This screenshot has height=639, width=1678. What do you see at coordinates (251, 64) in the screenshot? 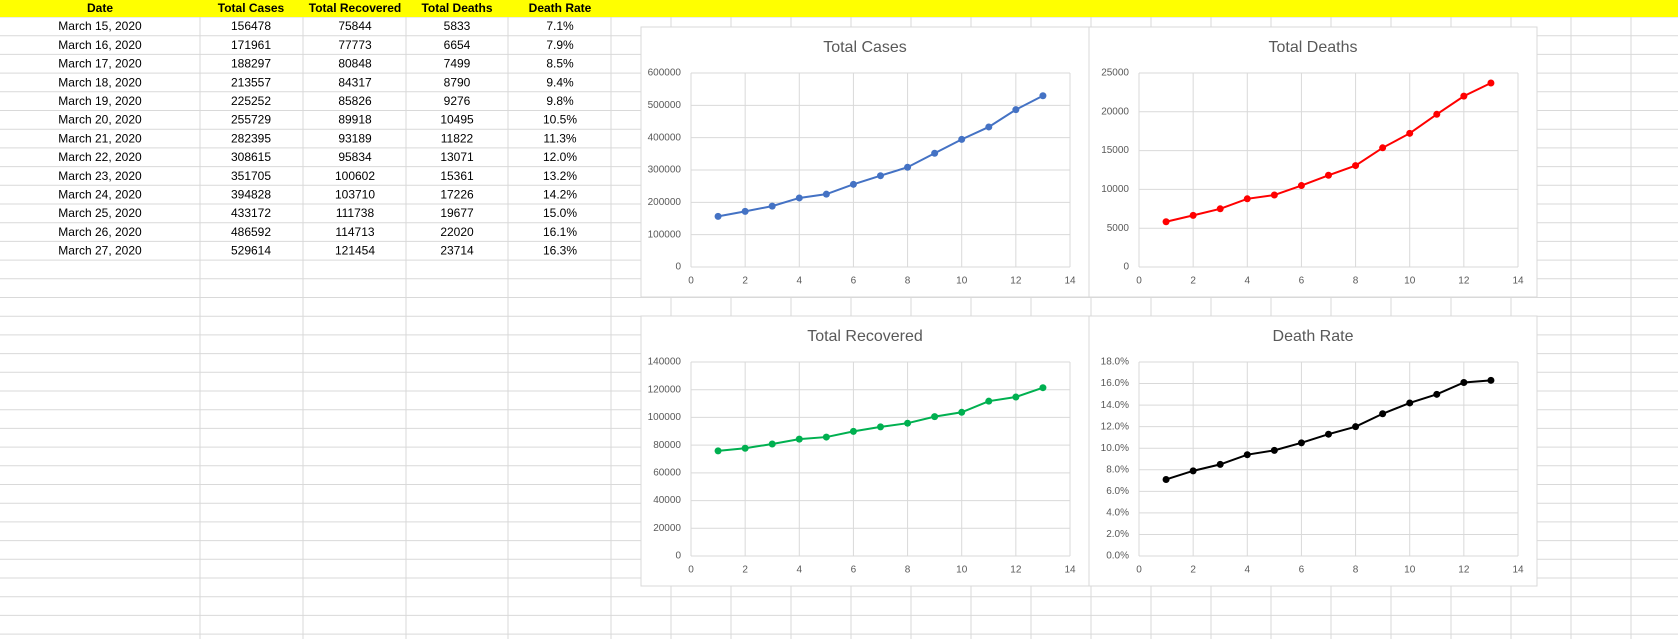
I see `table-cell: 188297` at bounding box center [251, 64].